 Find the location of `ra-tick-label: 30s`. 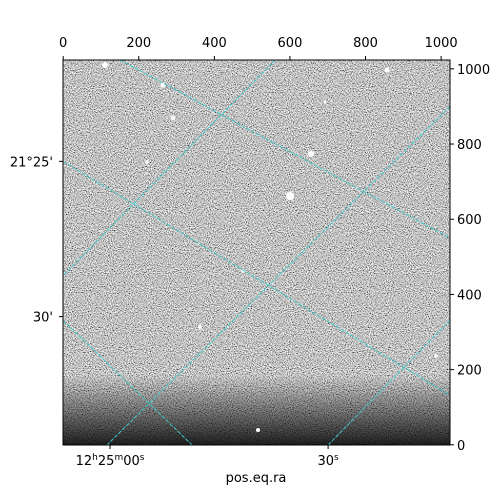

ra-tick-label: 30s is located at coordinates (328, 461).